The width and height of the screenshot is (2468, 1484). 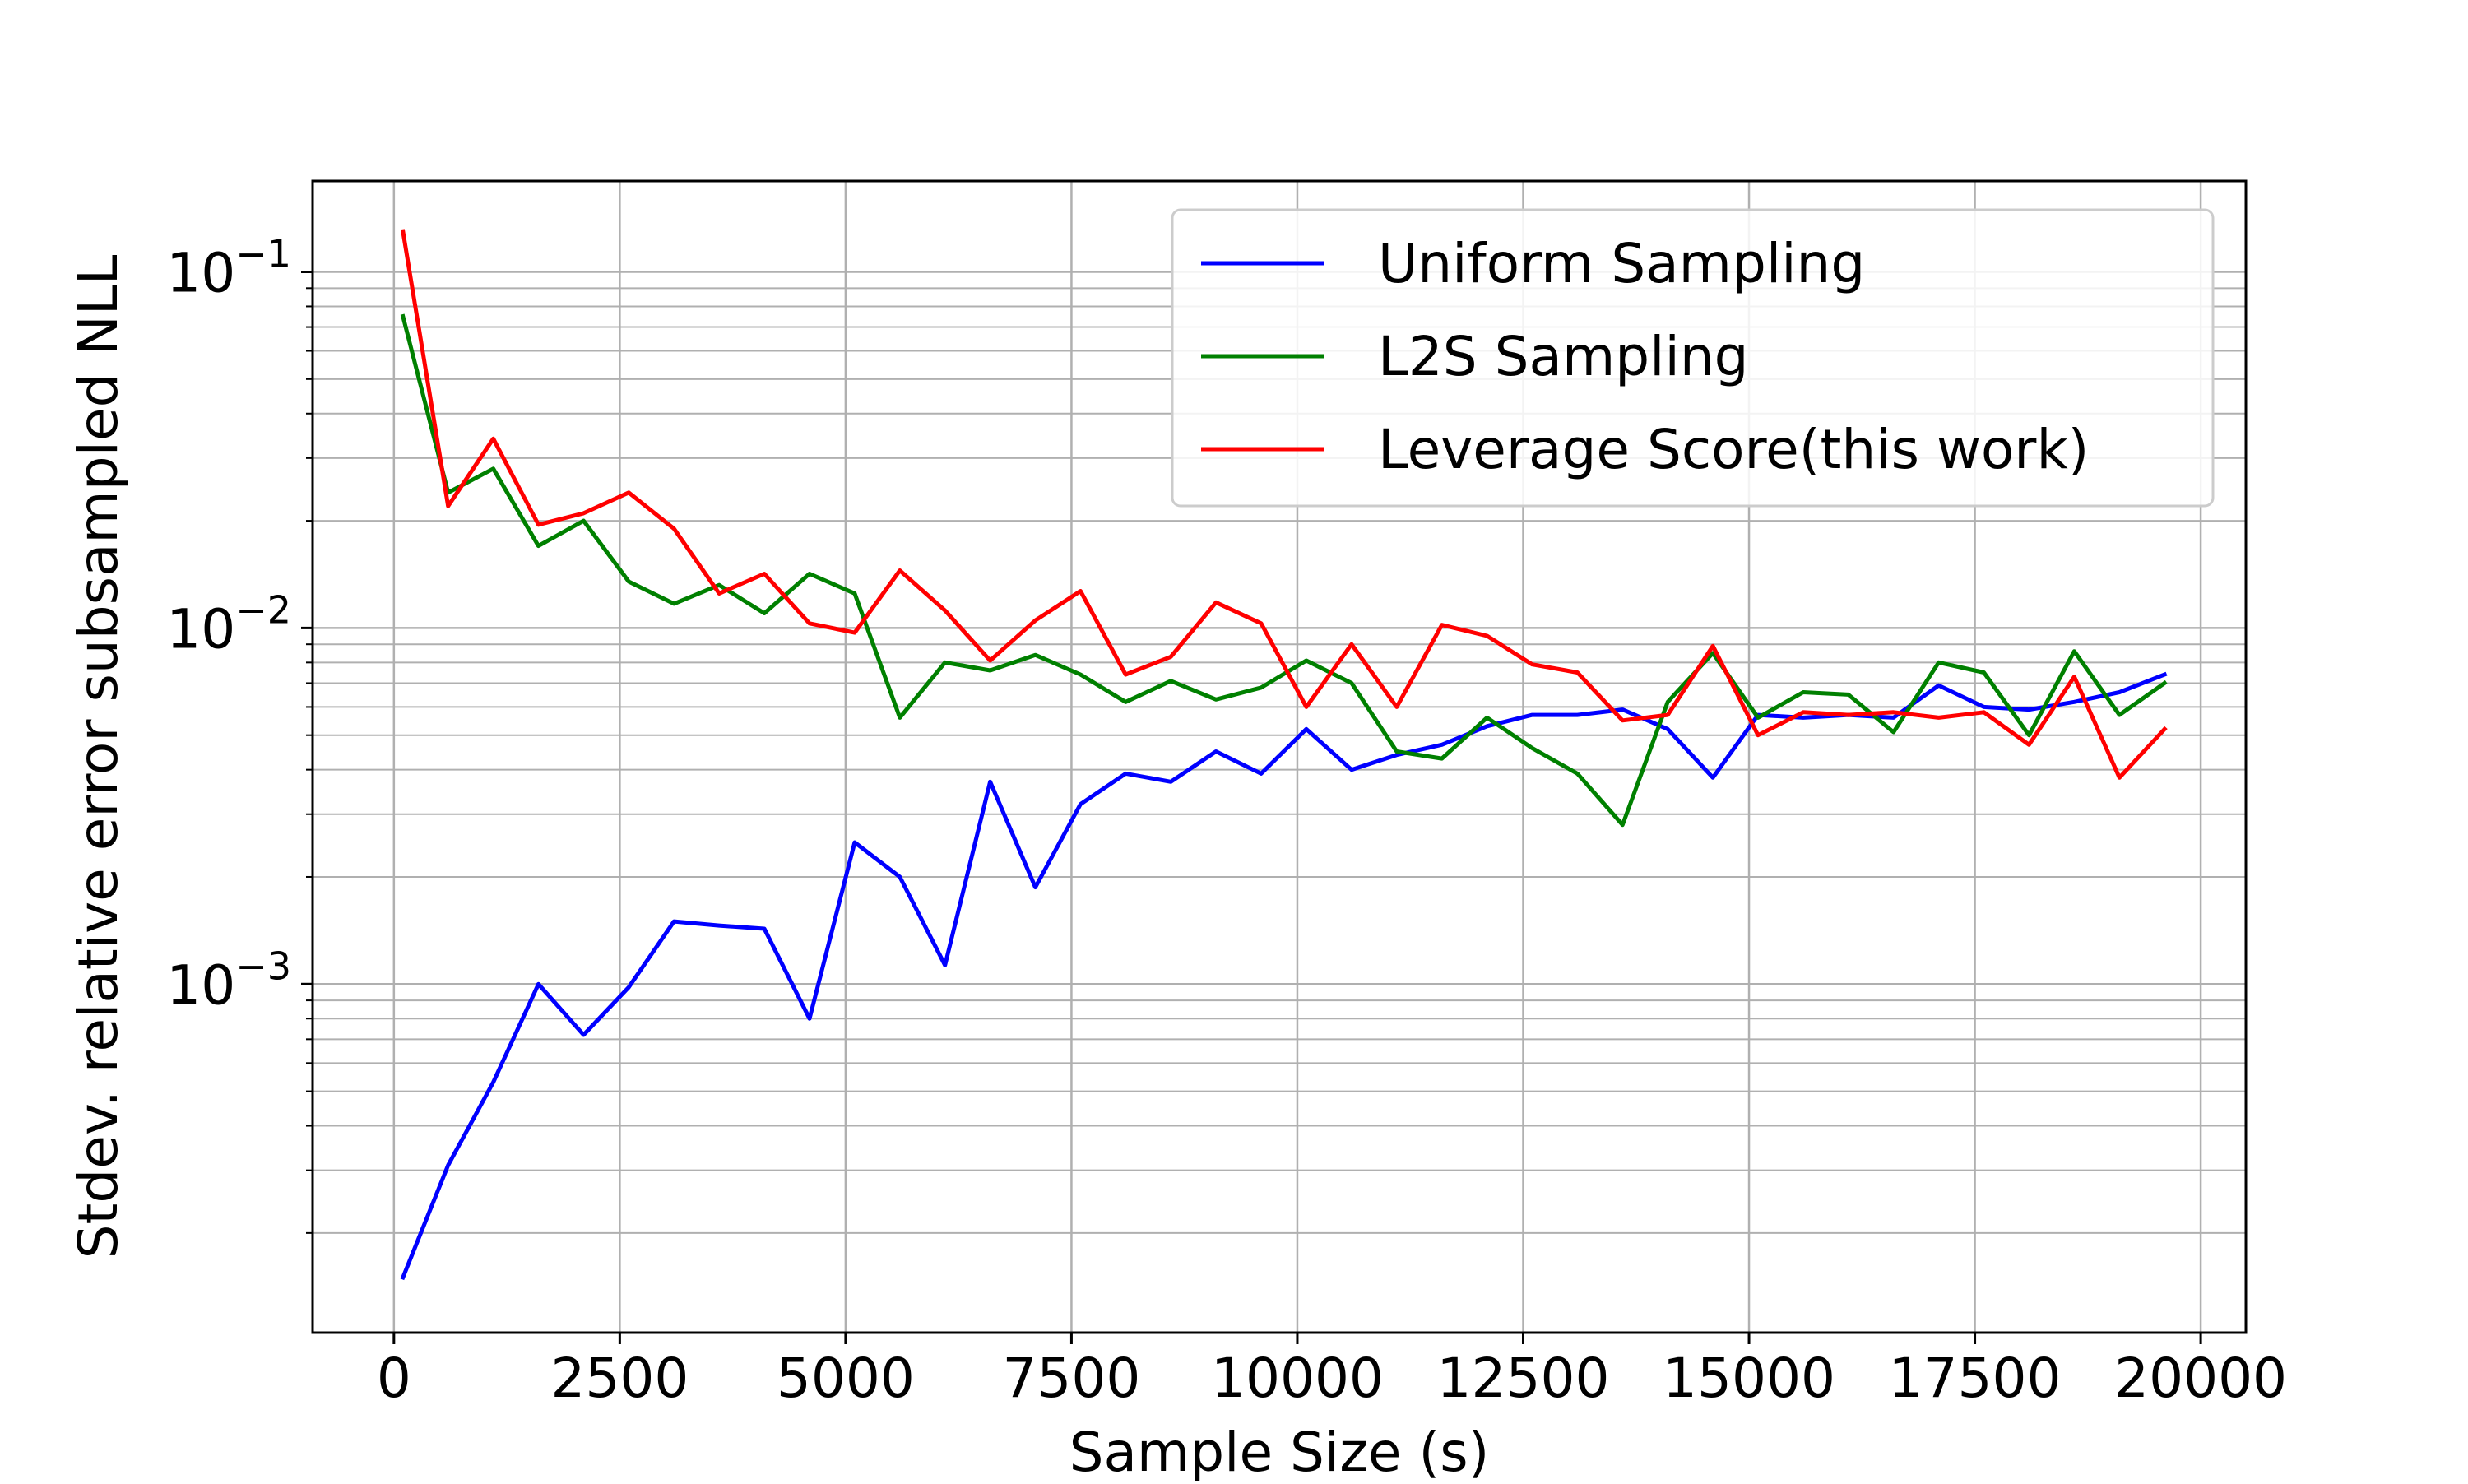 I want to click on x-tick-label: 15000, so click(x=1749, y=1378).